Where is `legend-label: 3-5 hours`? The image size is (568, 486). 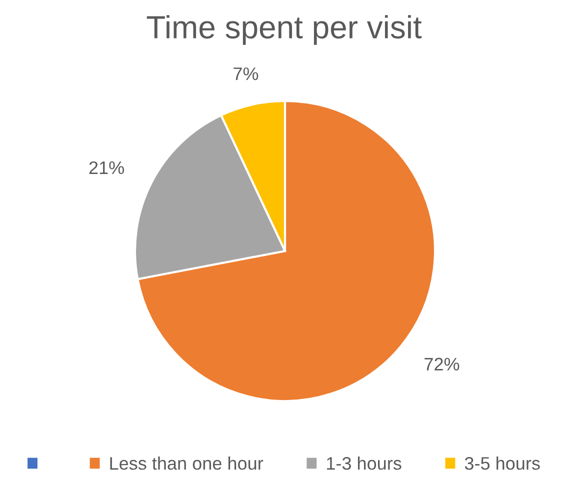
legend-label: 3-5 hours is located at coordinates (502, 463).